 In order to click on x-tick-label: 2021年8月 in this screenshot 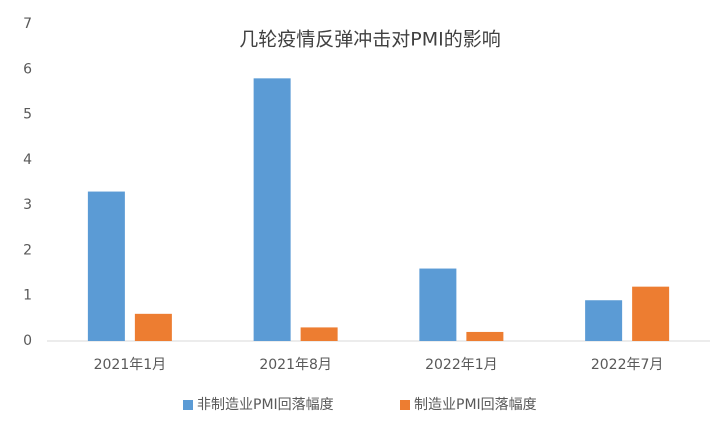, I will do `click(295, 365)`.